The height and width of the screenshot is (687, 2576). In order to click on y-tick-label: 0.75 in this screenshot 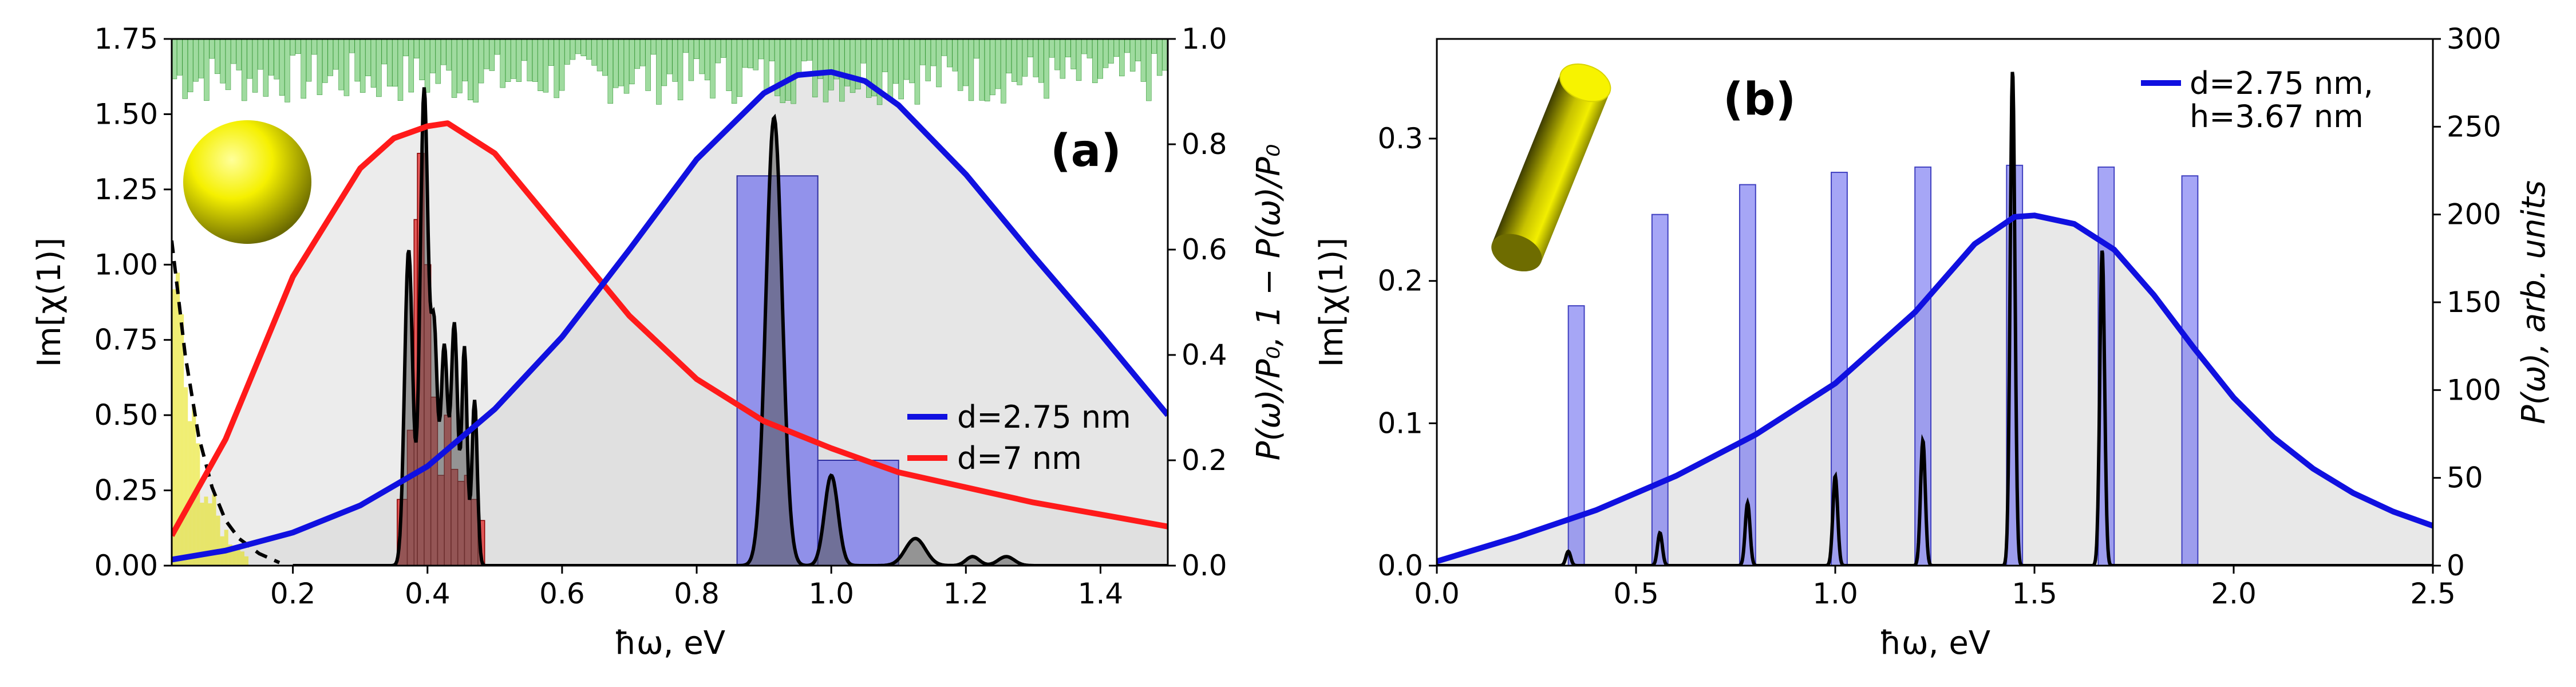, I will do `click(126, 340)`.